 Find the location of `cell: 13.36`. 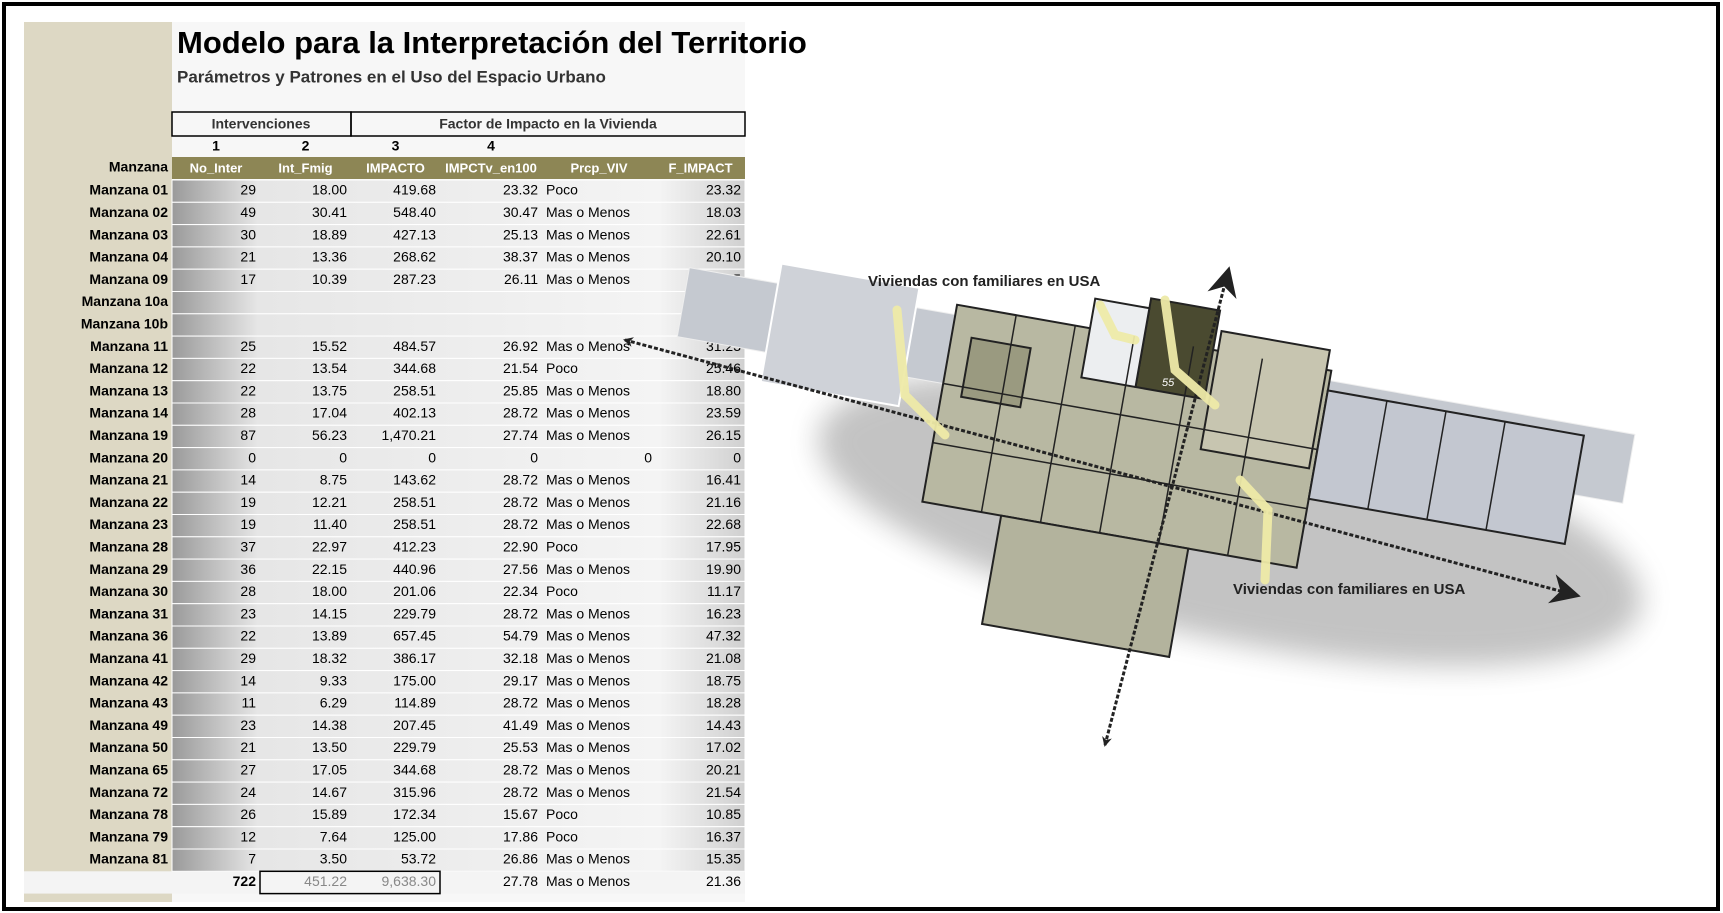

cell: 13.36 is located at coordinates (329, 257).